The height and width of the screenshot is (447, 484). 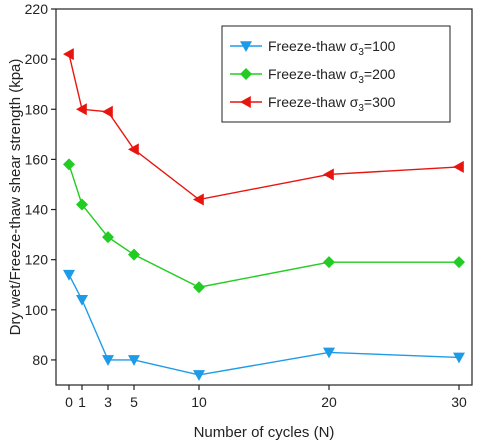 What do you see at coordinates (82, 402) in the screenshot?
I see `x-tick-label: 1` at bounding box center [82, 402].